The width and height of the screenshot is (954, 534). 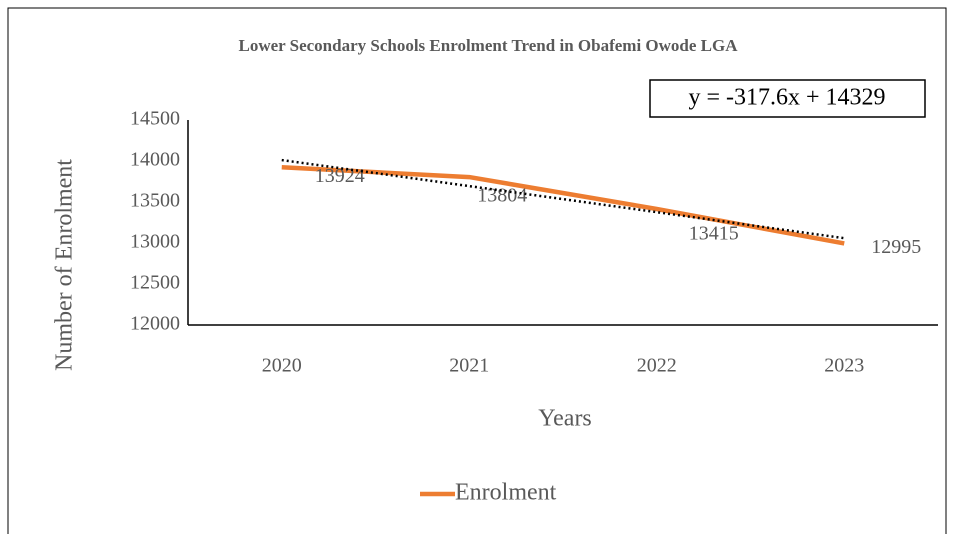 What do you see at coordinates (469, 366) in the screenshot?
I see `x-tick-label: 2021` at bounding box center [469, 366].